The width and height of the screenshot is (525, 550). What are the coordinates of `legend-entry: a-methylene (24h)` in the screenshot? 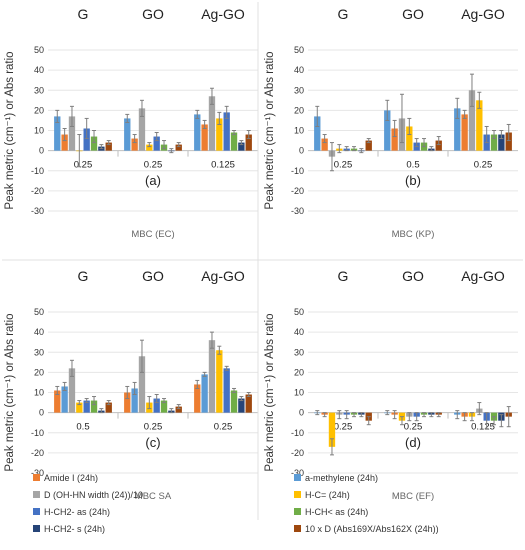 It's located at (341, 478).